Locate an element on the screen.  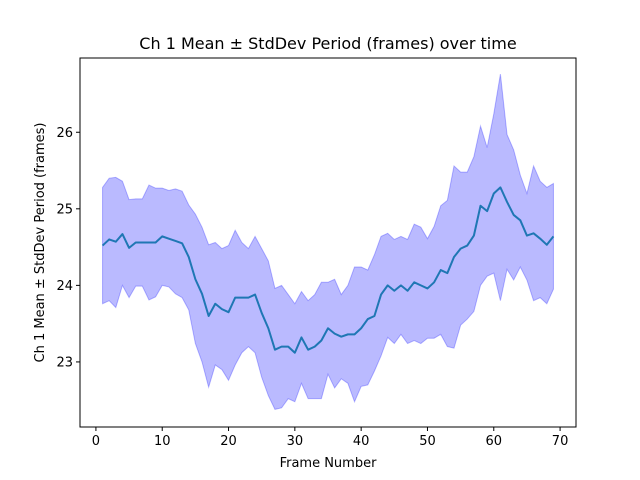
y-tick-label: 26 is located at coordinates (64, 133).